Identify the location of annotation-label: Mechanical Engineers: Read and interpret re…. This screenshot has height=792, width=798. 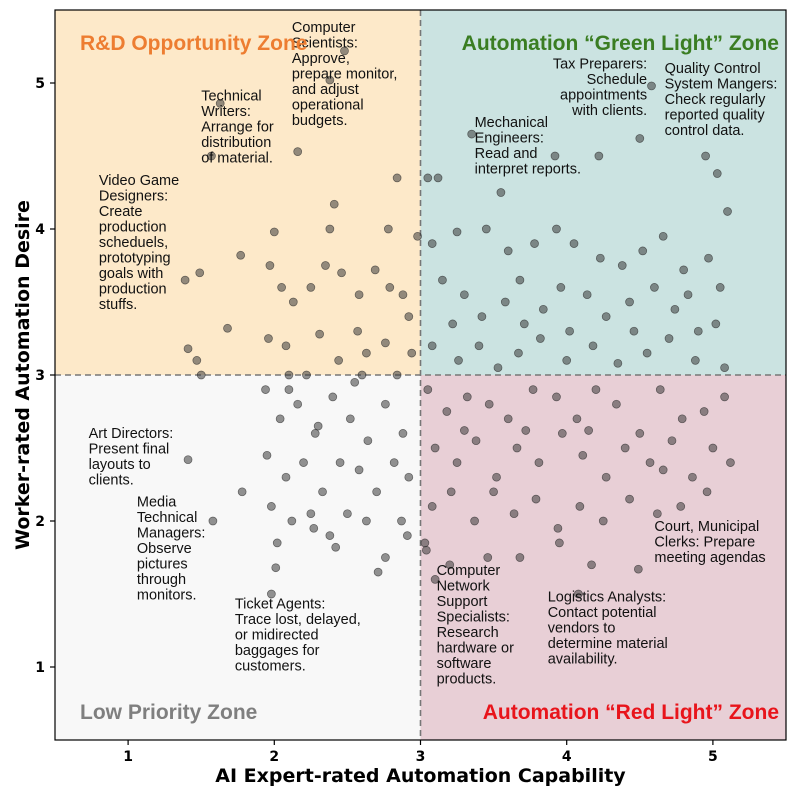
(528, 146).